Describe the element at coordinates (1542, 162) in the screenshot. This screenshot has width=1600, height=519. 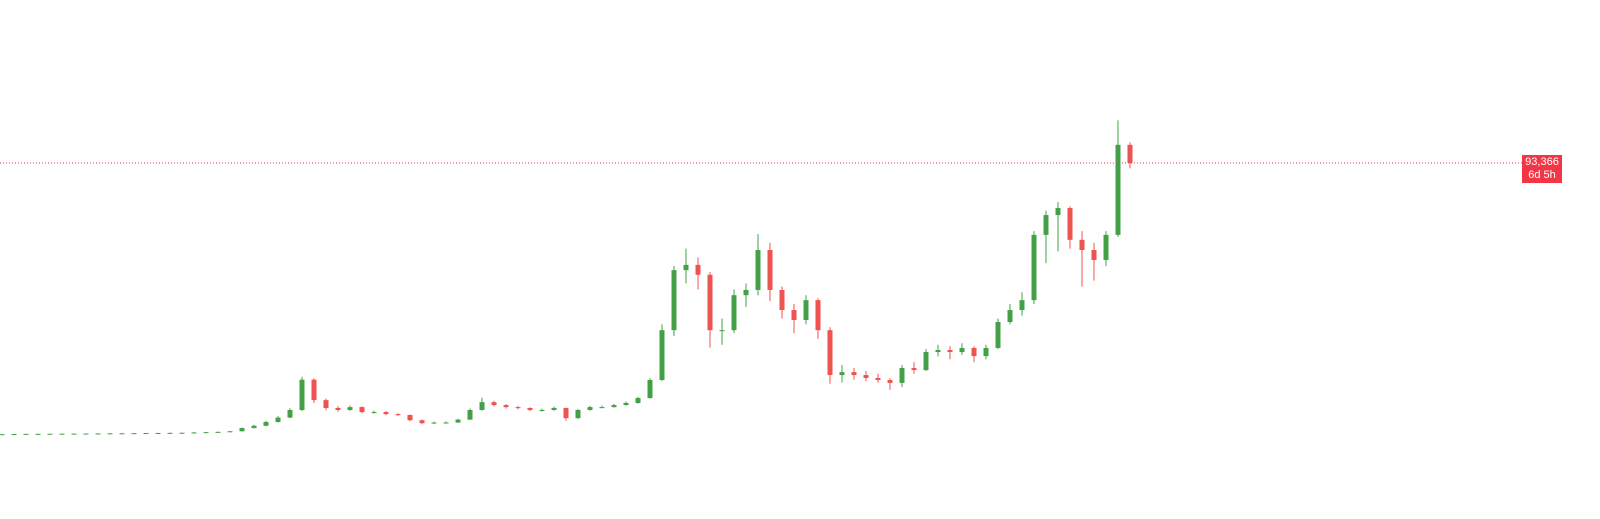
I see `last-price-label: 93,366` at that location.